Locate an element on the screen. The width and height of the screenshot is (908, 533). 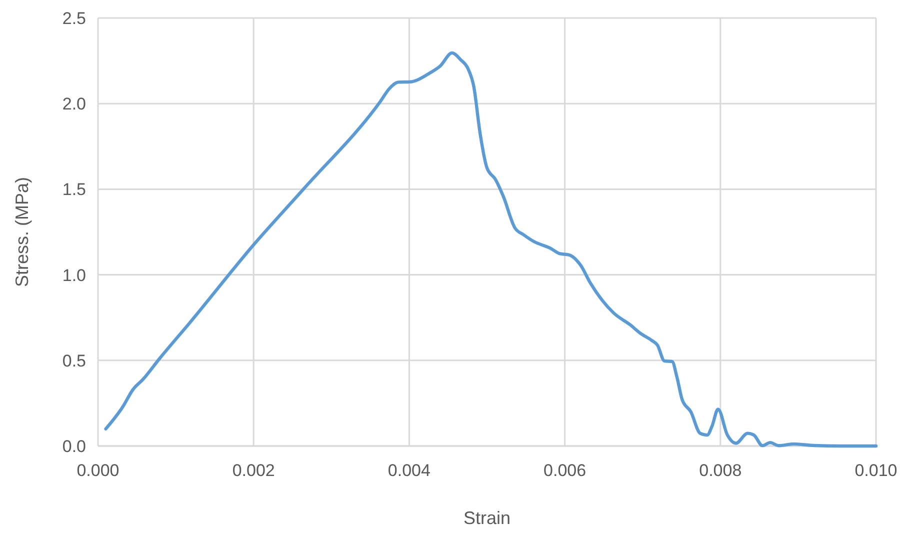
y-tick-label: 0.0 is located at coordinates (74, 446).